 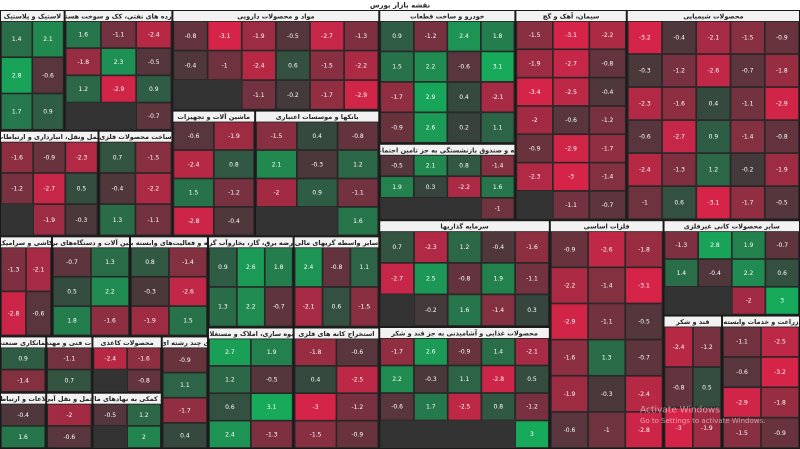 What do you see at coordinates (150, 262) in the screenshot?
I see `stock-change: 0.8` at bounding box center [150, 262].